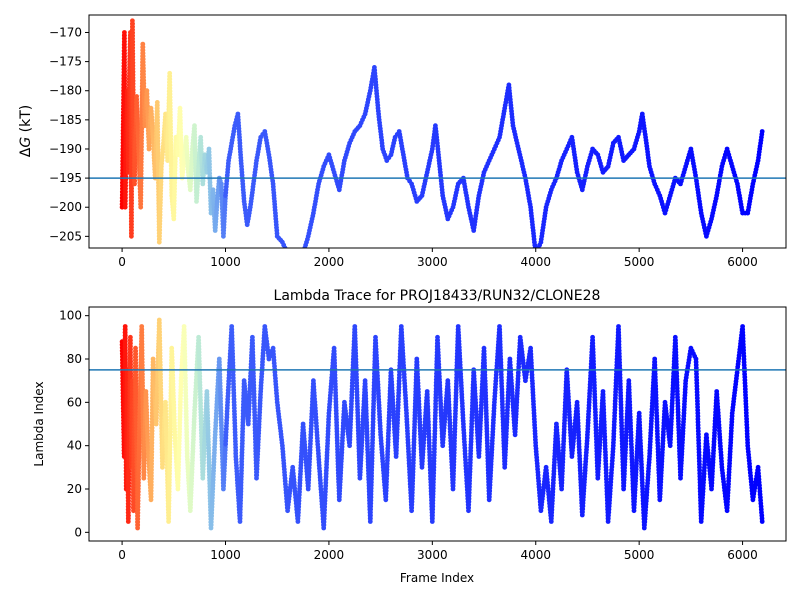  I want to click on y-tick-label: −180, so click(65, 91).